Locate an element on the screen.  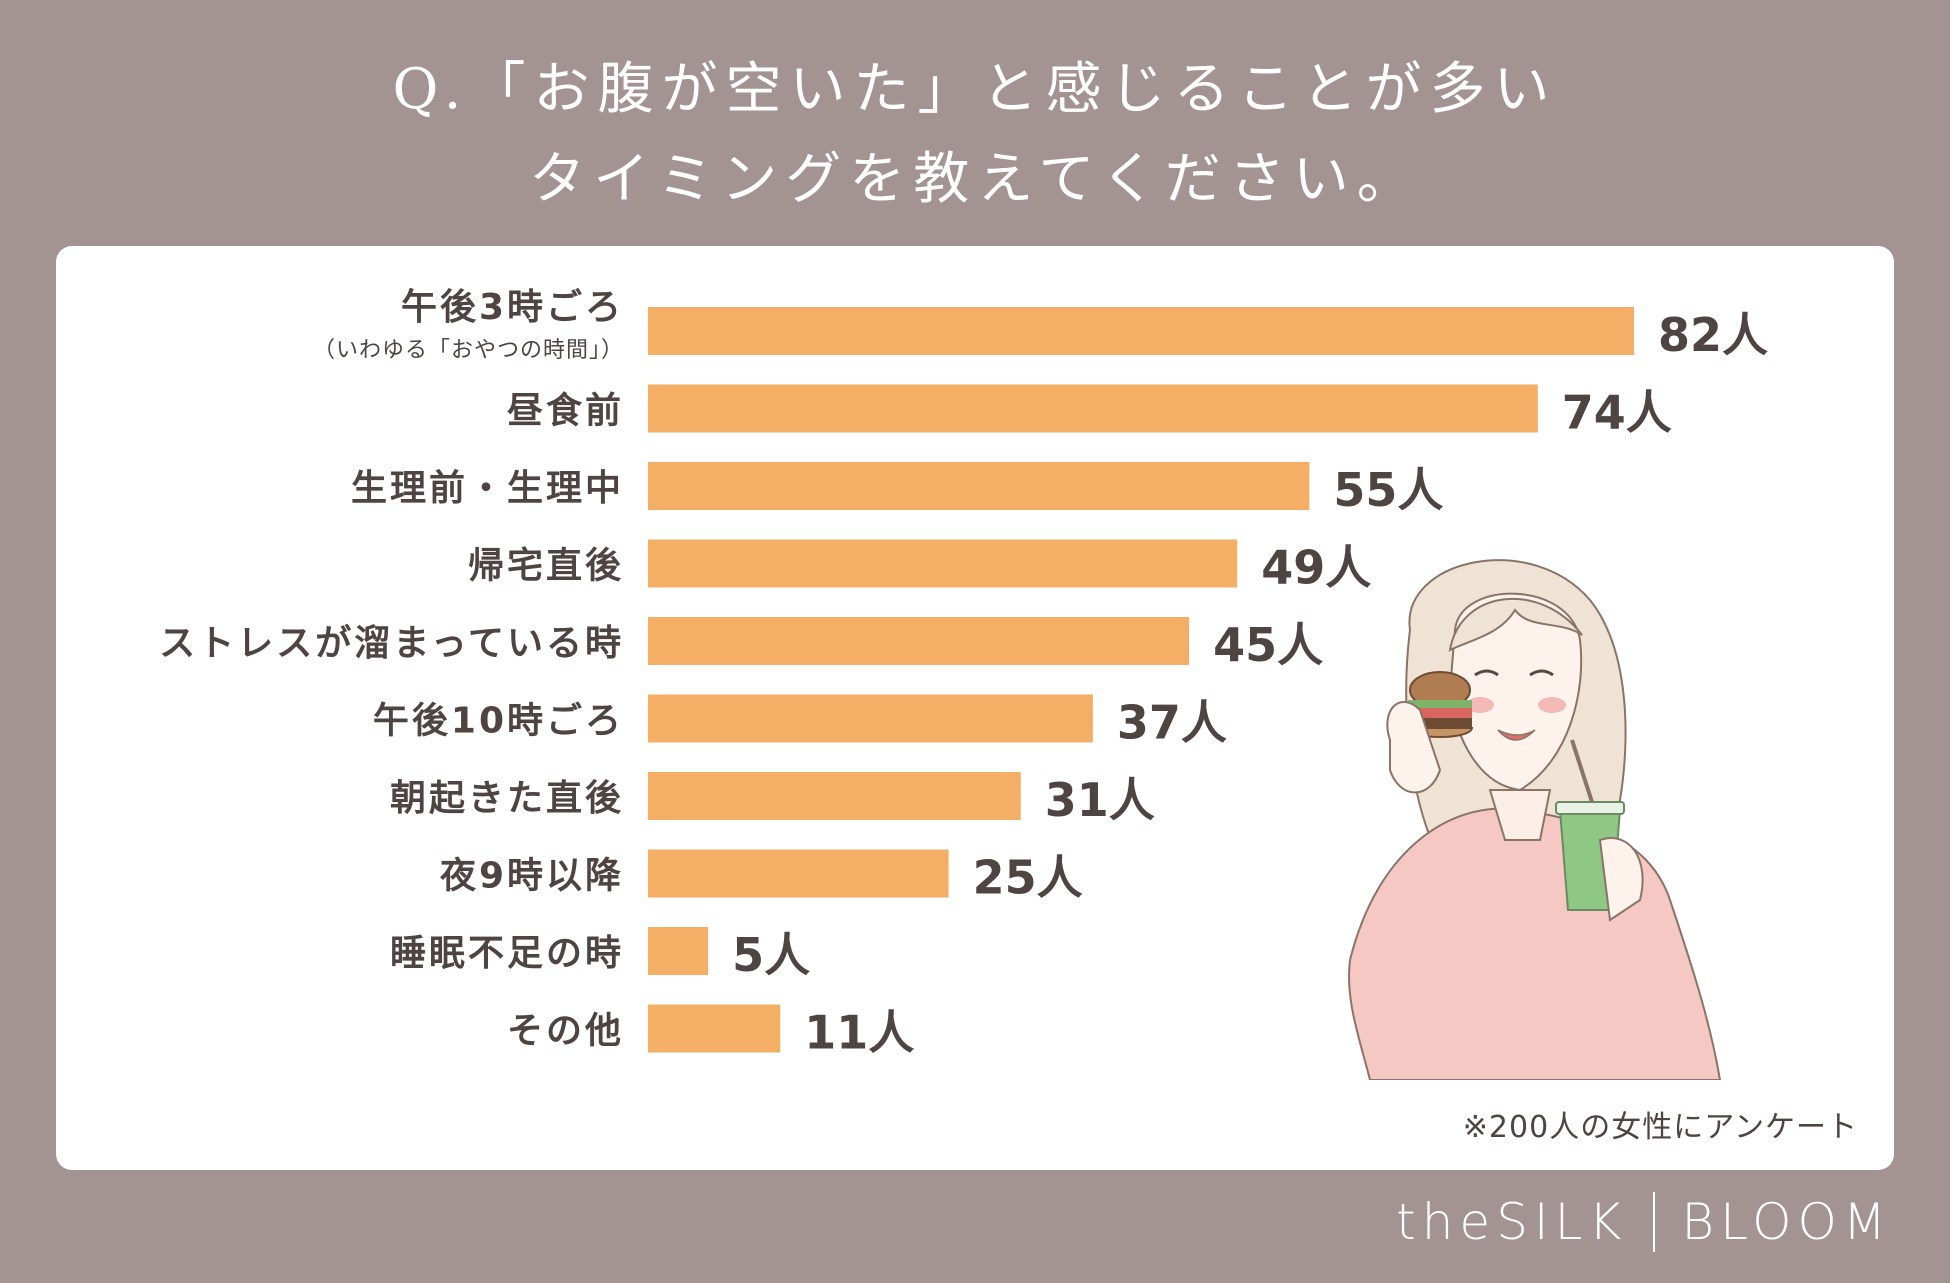
category-label-6: 朝起きた直後 is located at coordinates (507, 798).